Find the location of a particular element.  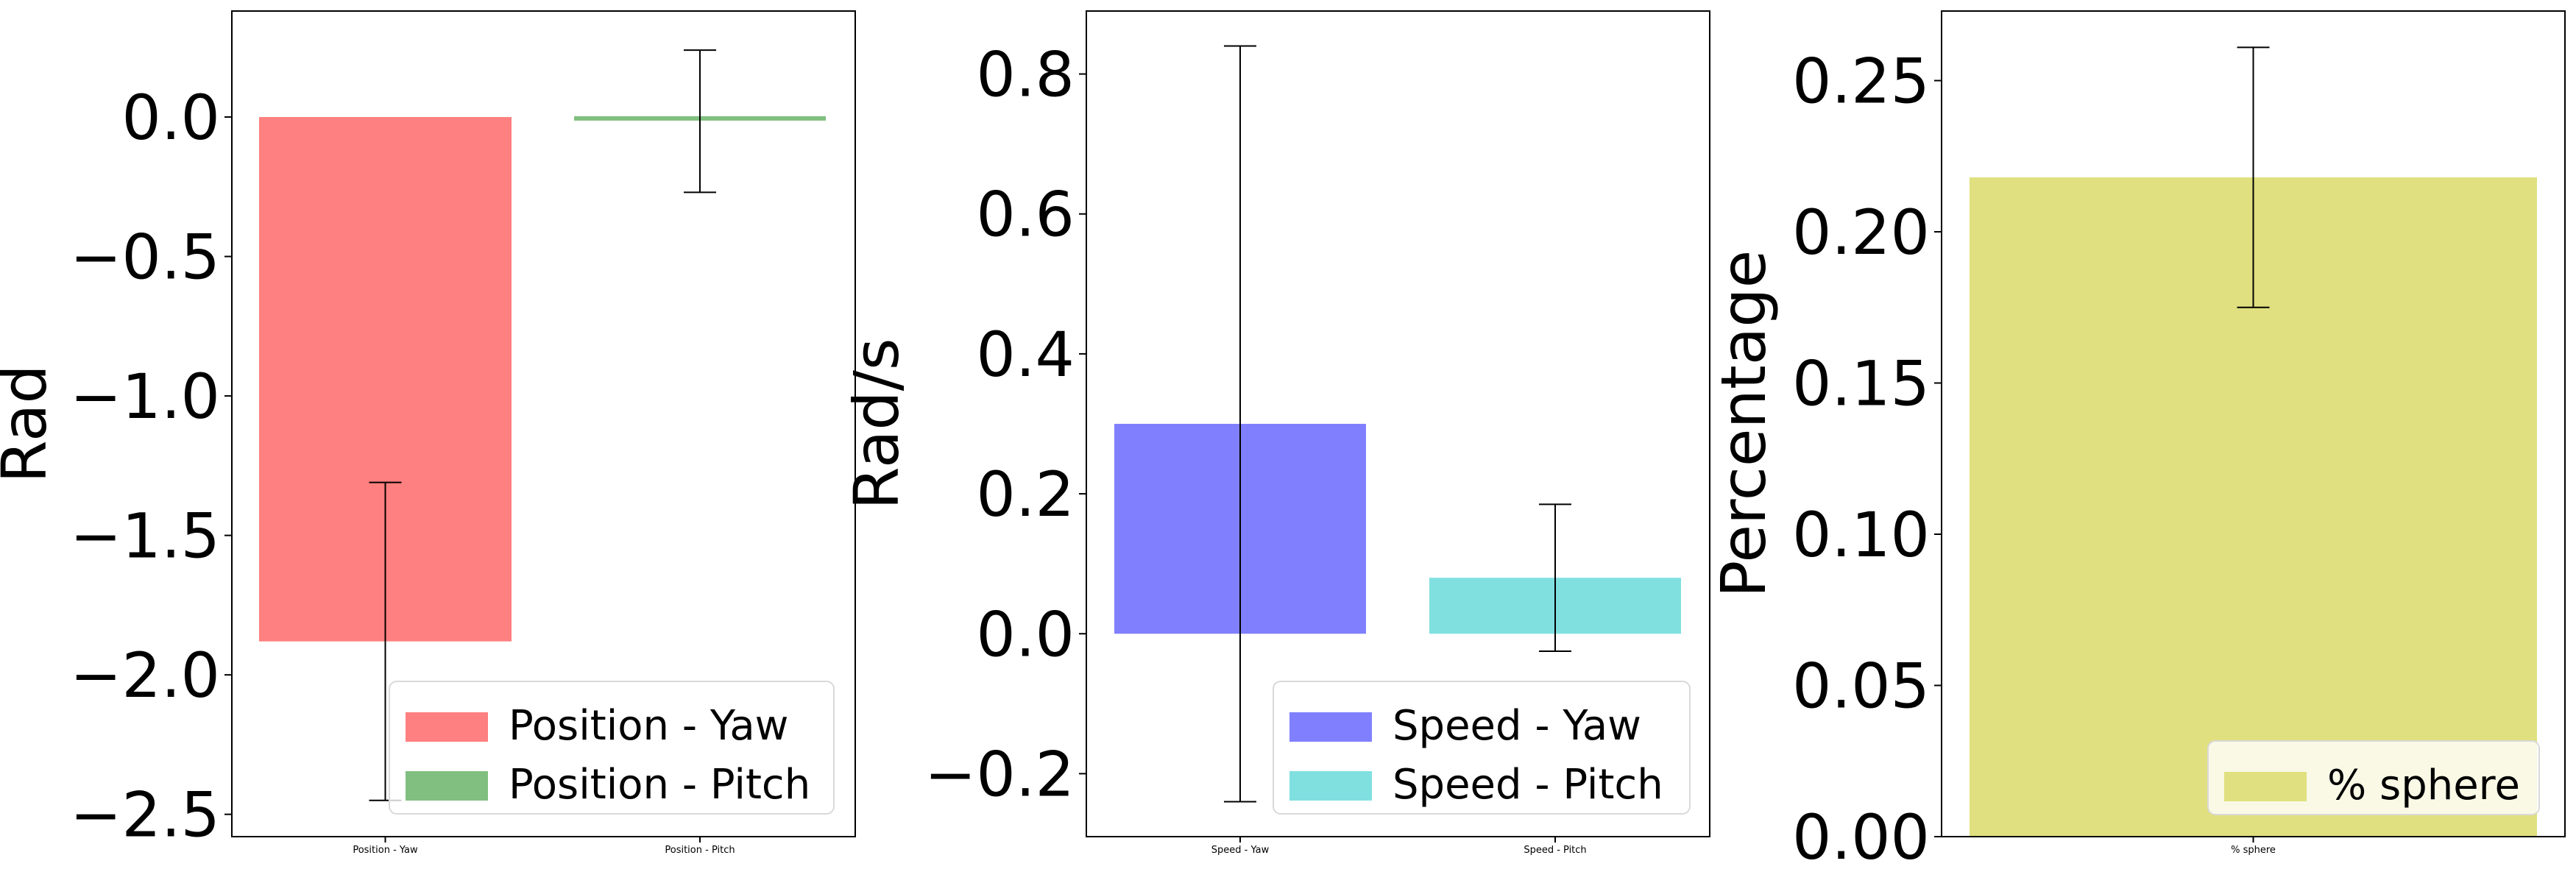

legend-label: Position - Pitch is located at coordinates (659, 785).